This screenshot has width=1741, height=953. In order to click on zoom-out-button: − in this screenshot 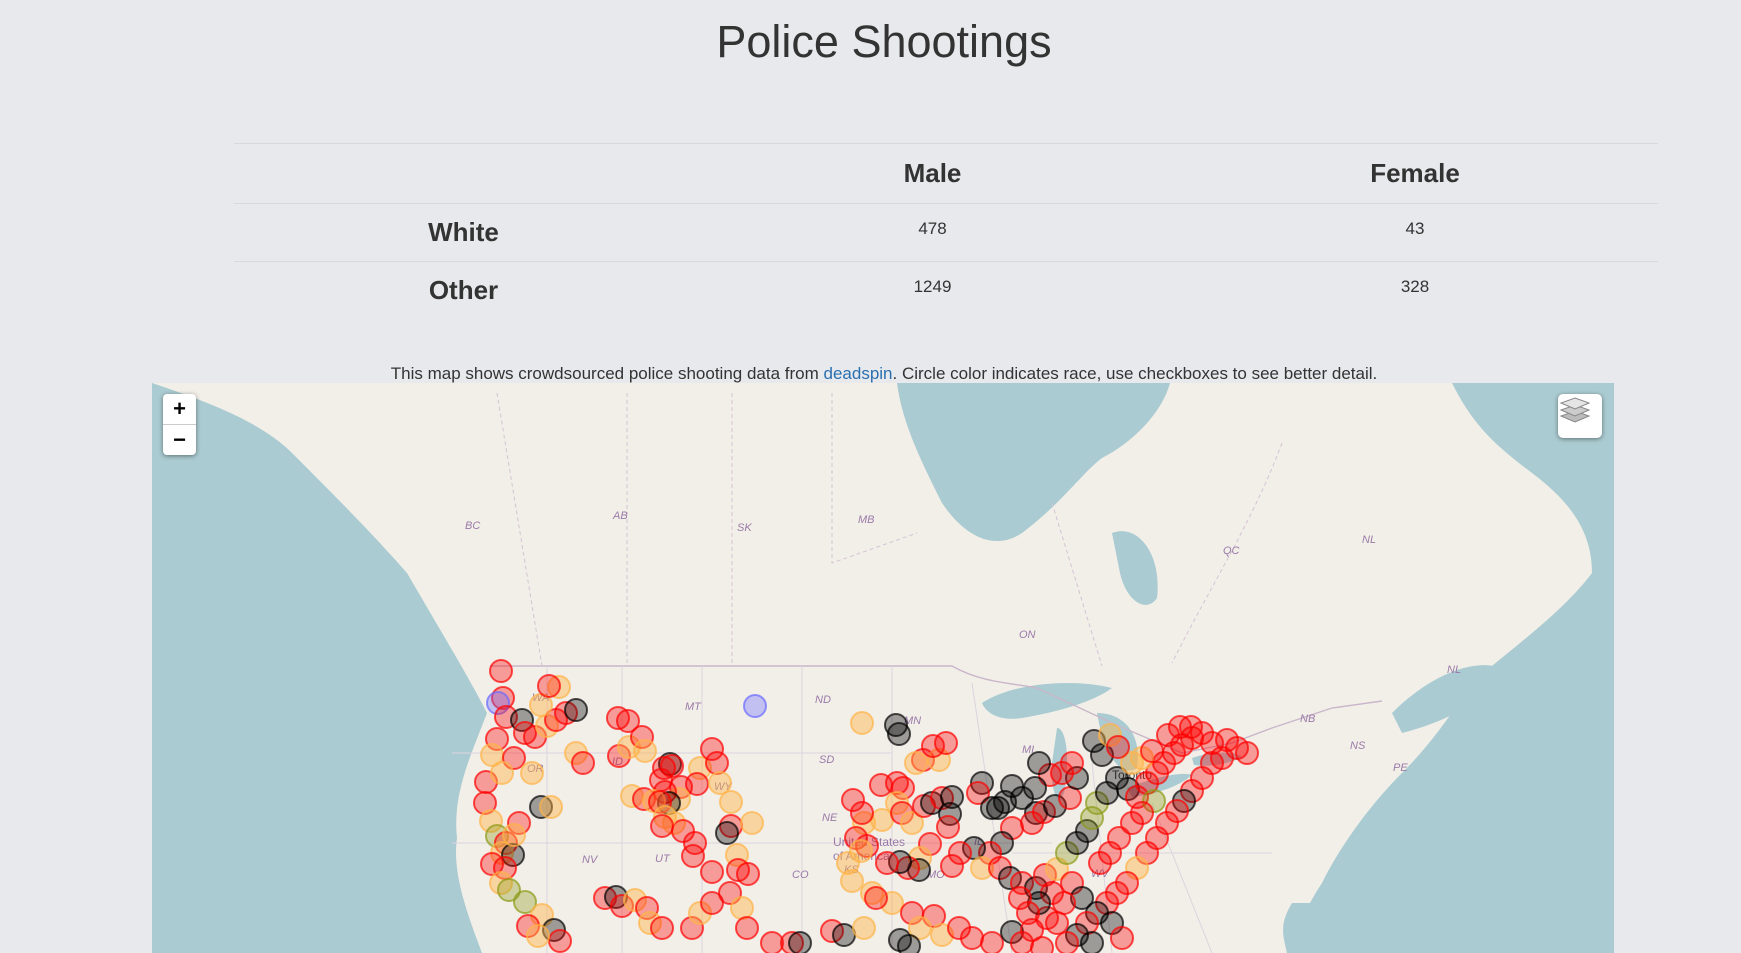, I will do `click(179, 439)`.